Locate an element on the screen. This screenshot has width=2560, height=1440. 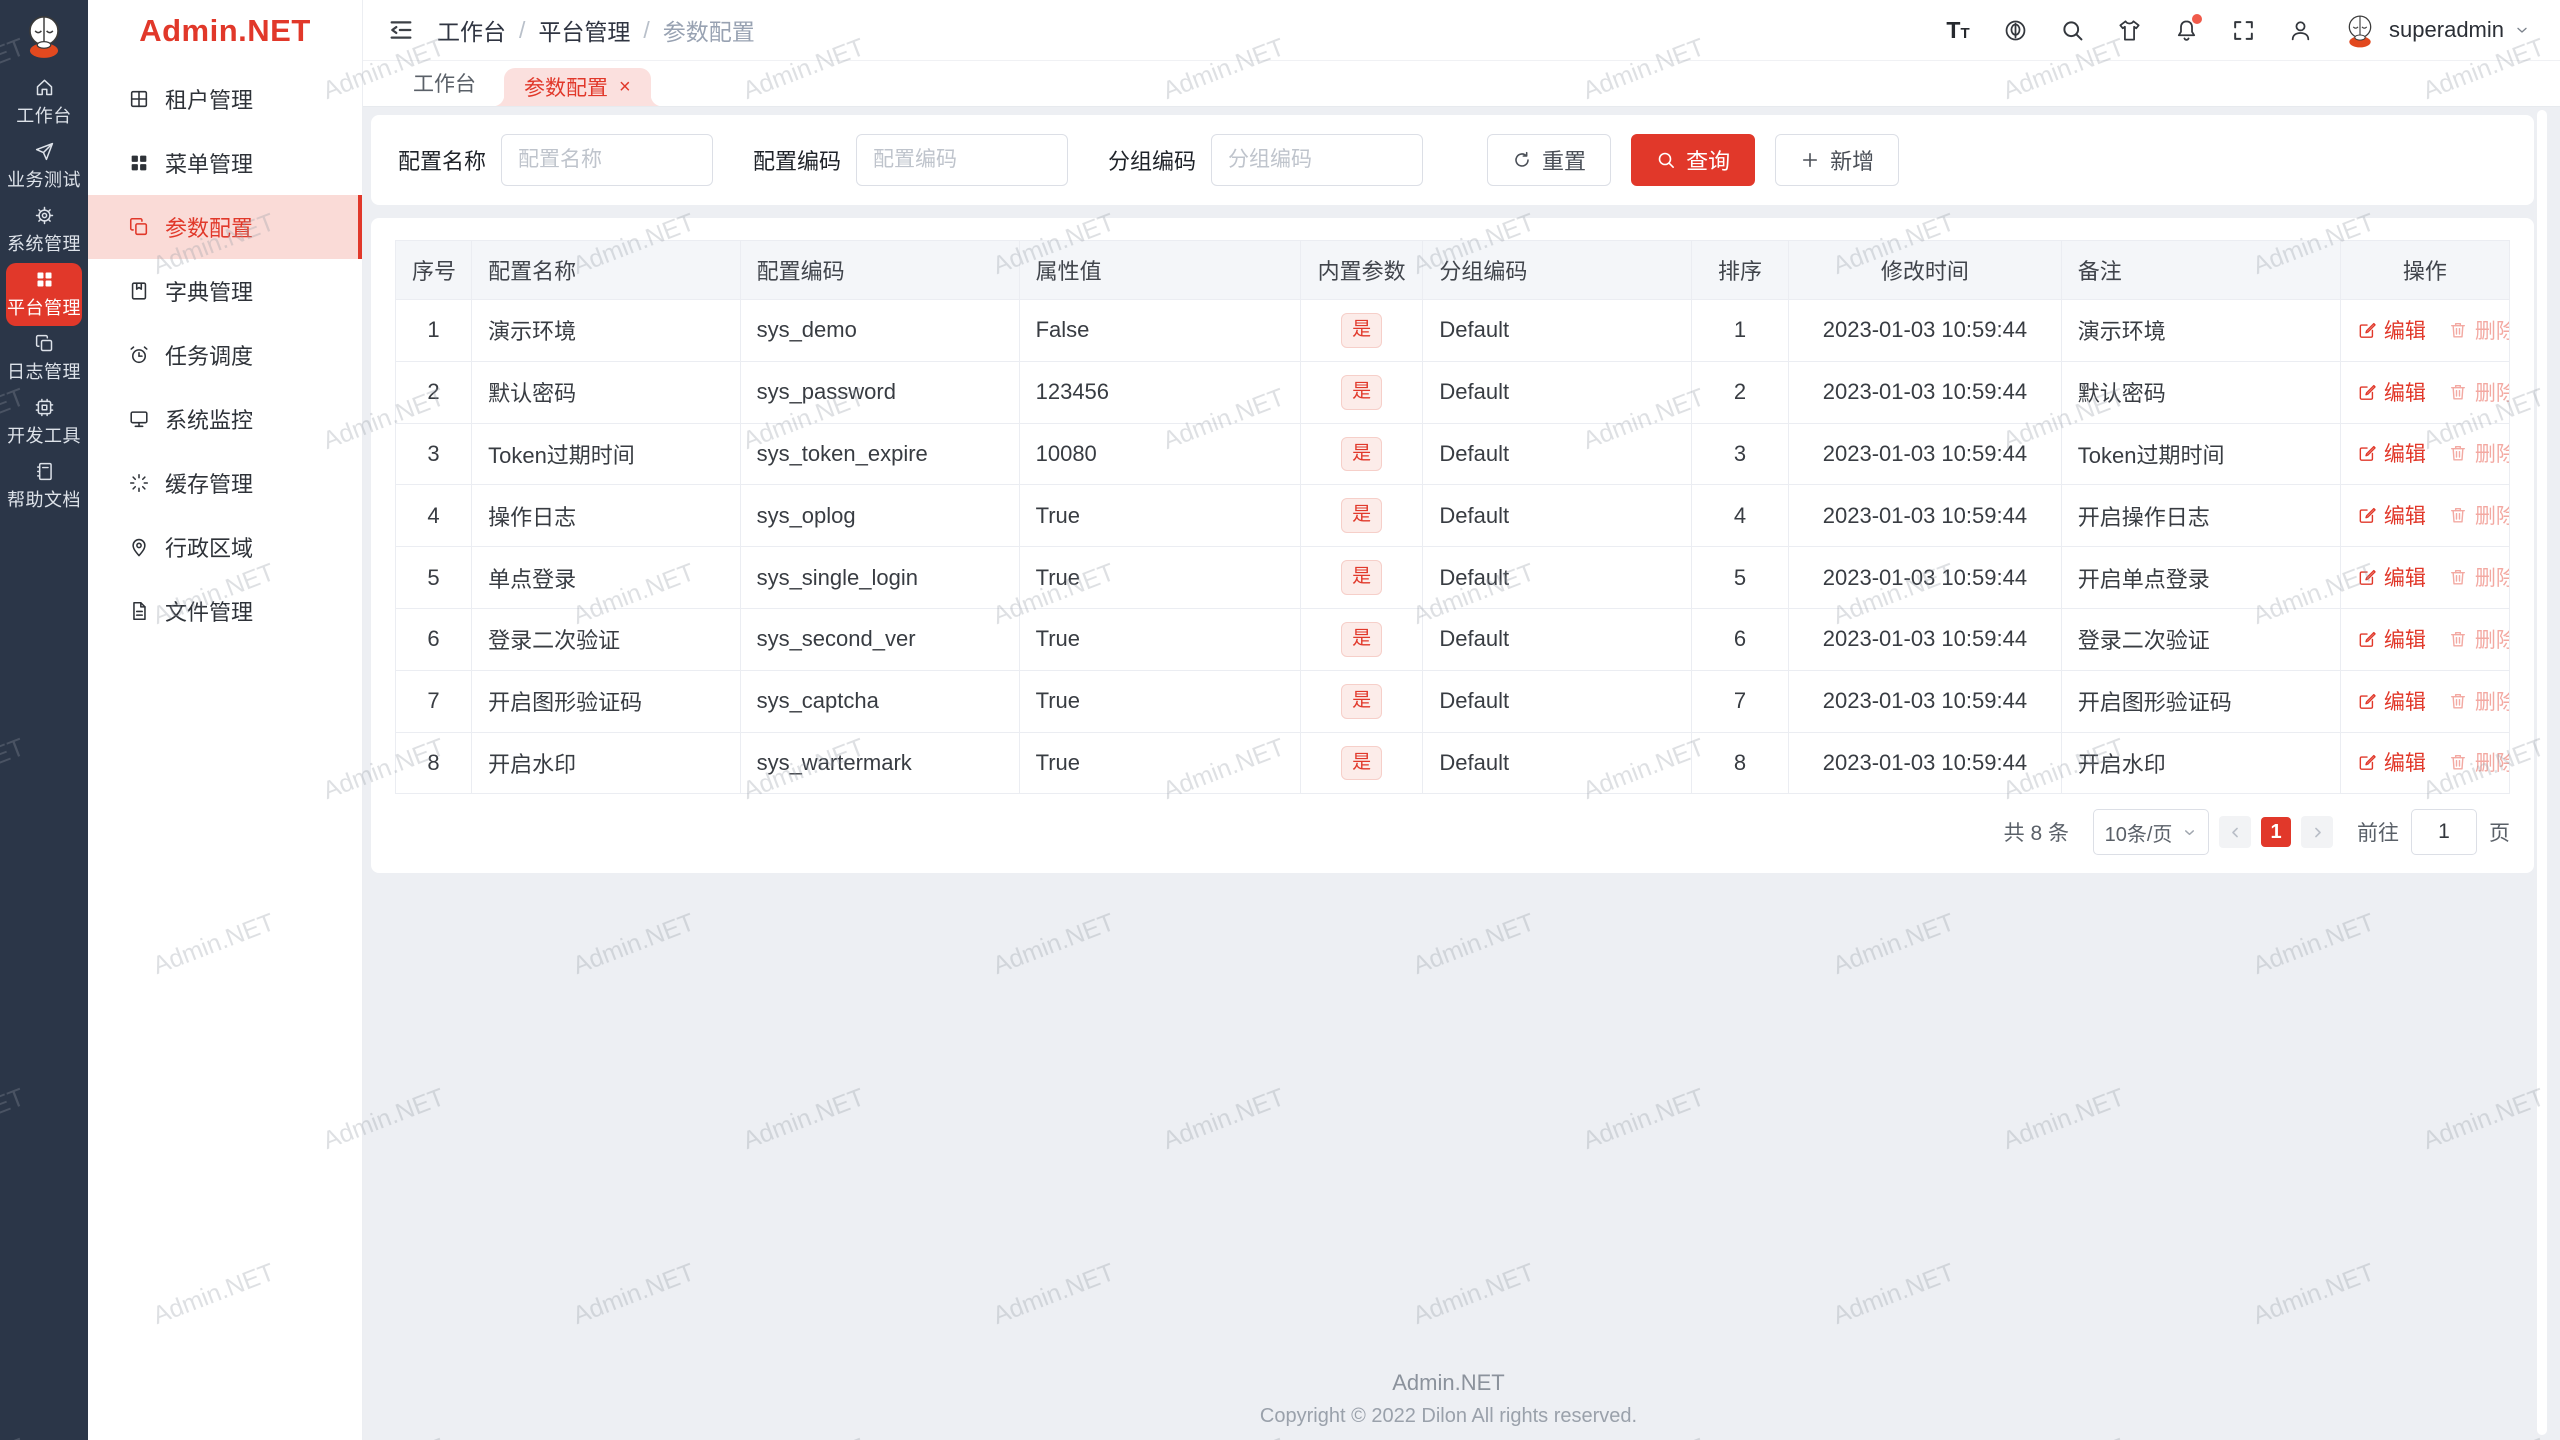
bell-icon is located at coordinates (2188, 28).